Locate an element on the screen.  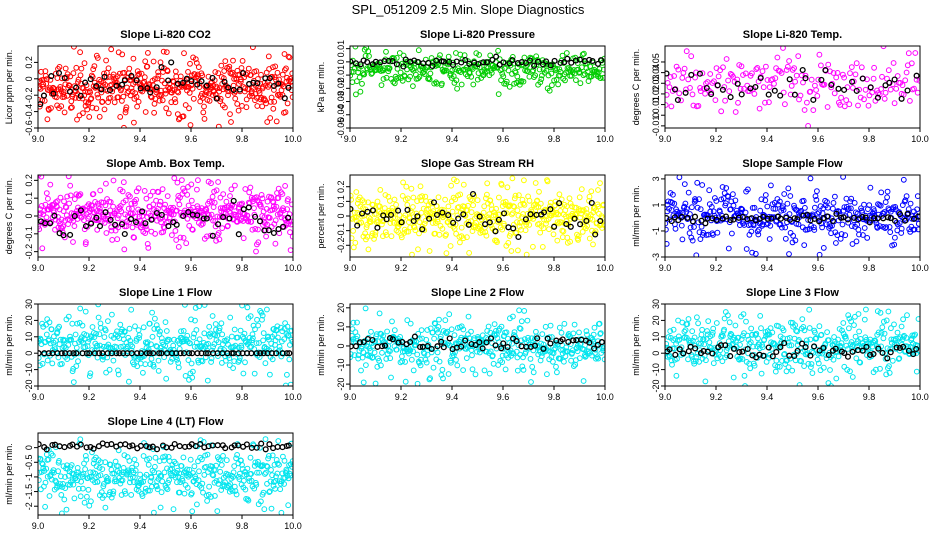
panel-title: Slope Line 1 Flow is located at coordinates (165, 293).